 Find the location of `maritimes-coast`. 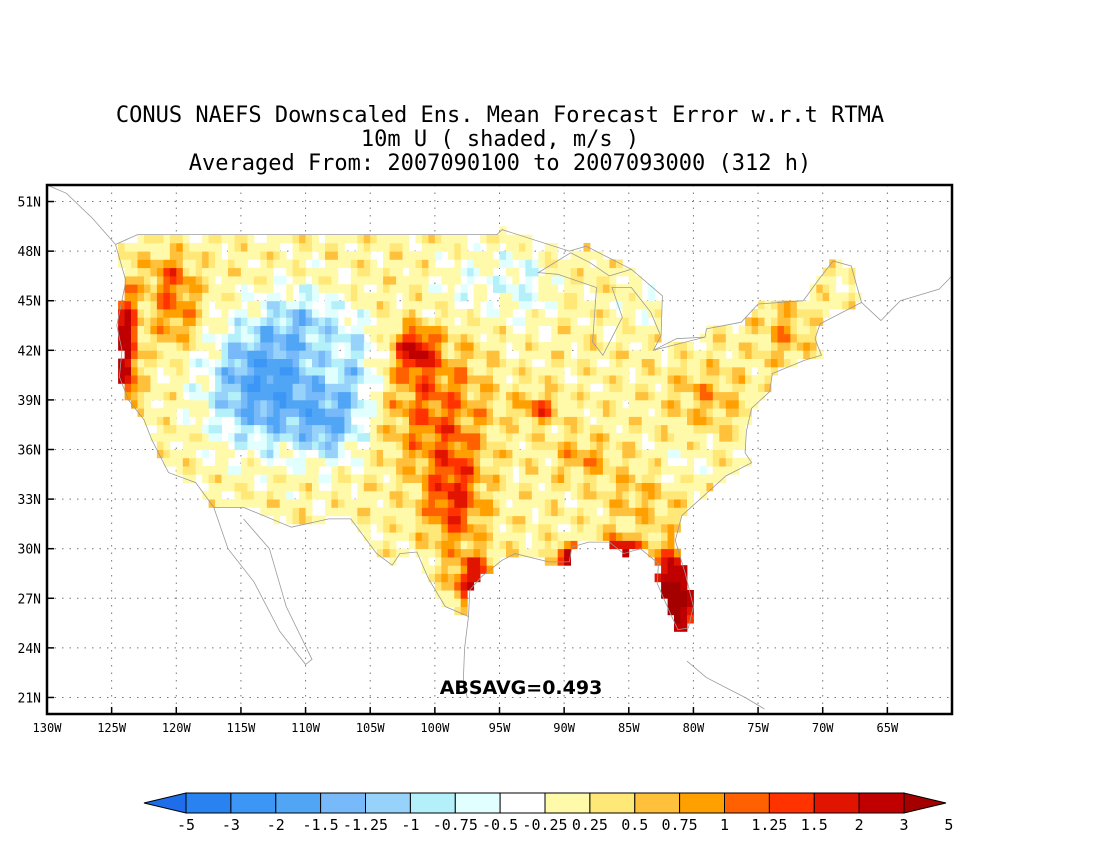

maritimes-coast is located at coordinates (907, 298).